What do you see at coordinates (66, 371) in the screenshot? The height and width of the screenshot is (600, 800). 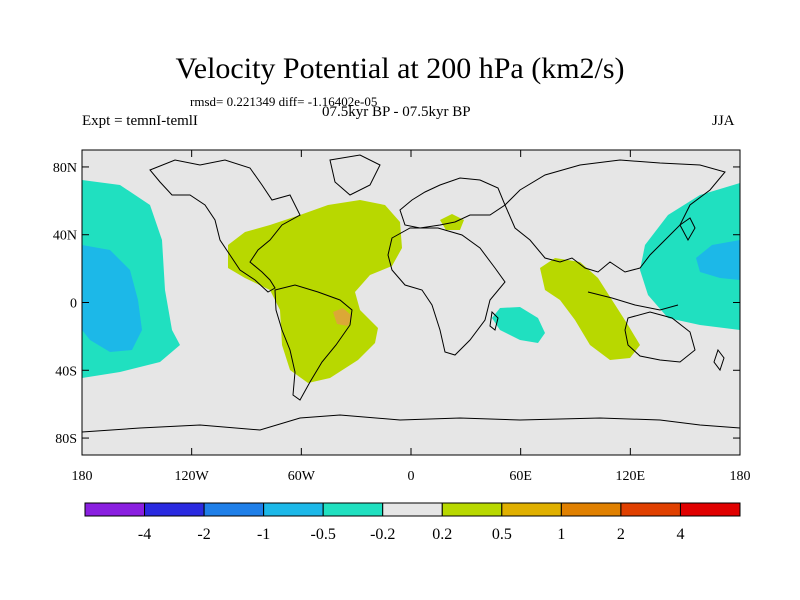 I see `lat-label: 40S` at bounding box center [66, 371].